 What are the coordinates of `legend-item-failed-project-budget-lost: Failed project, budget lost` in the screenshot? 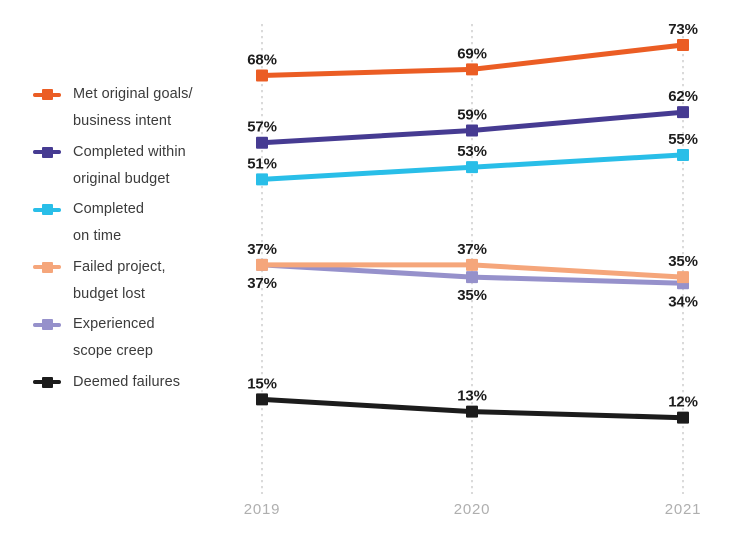 It's located at (133, 281).